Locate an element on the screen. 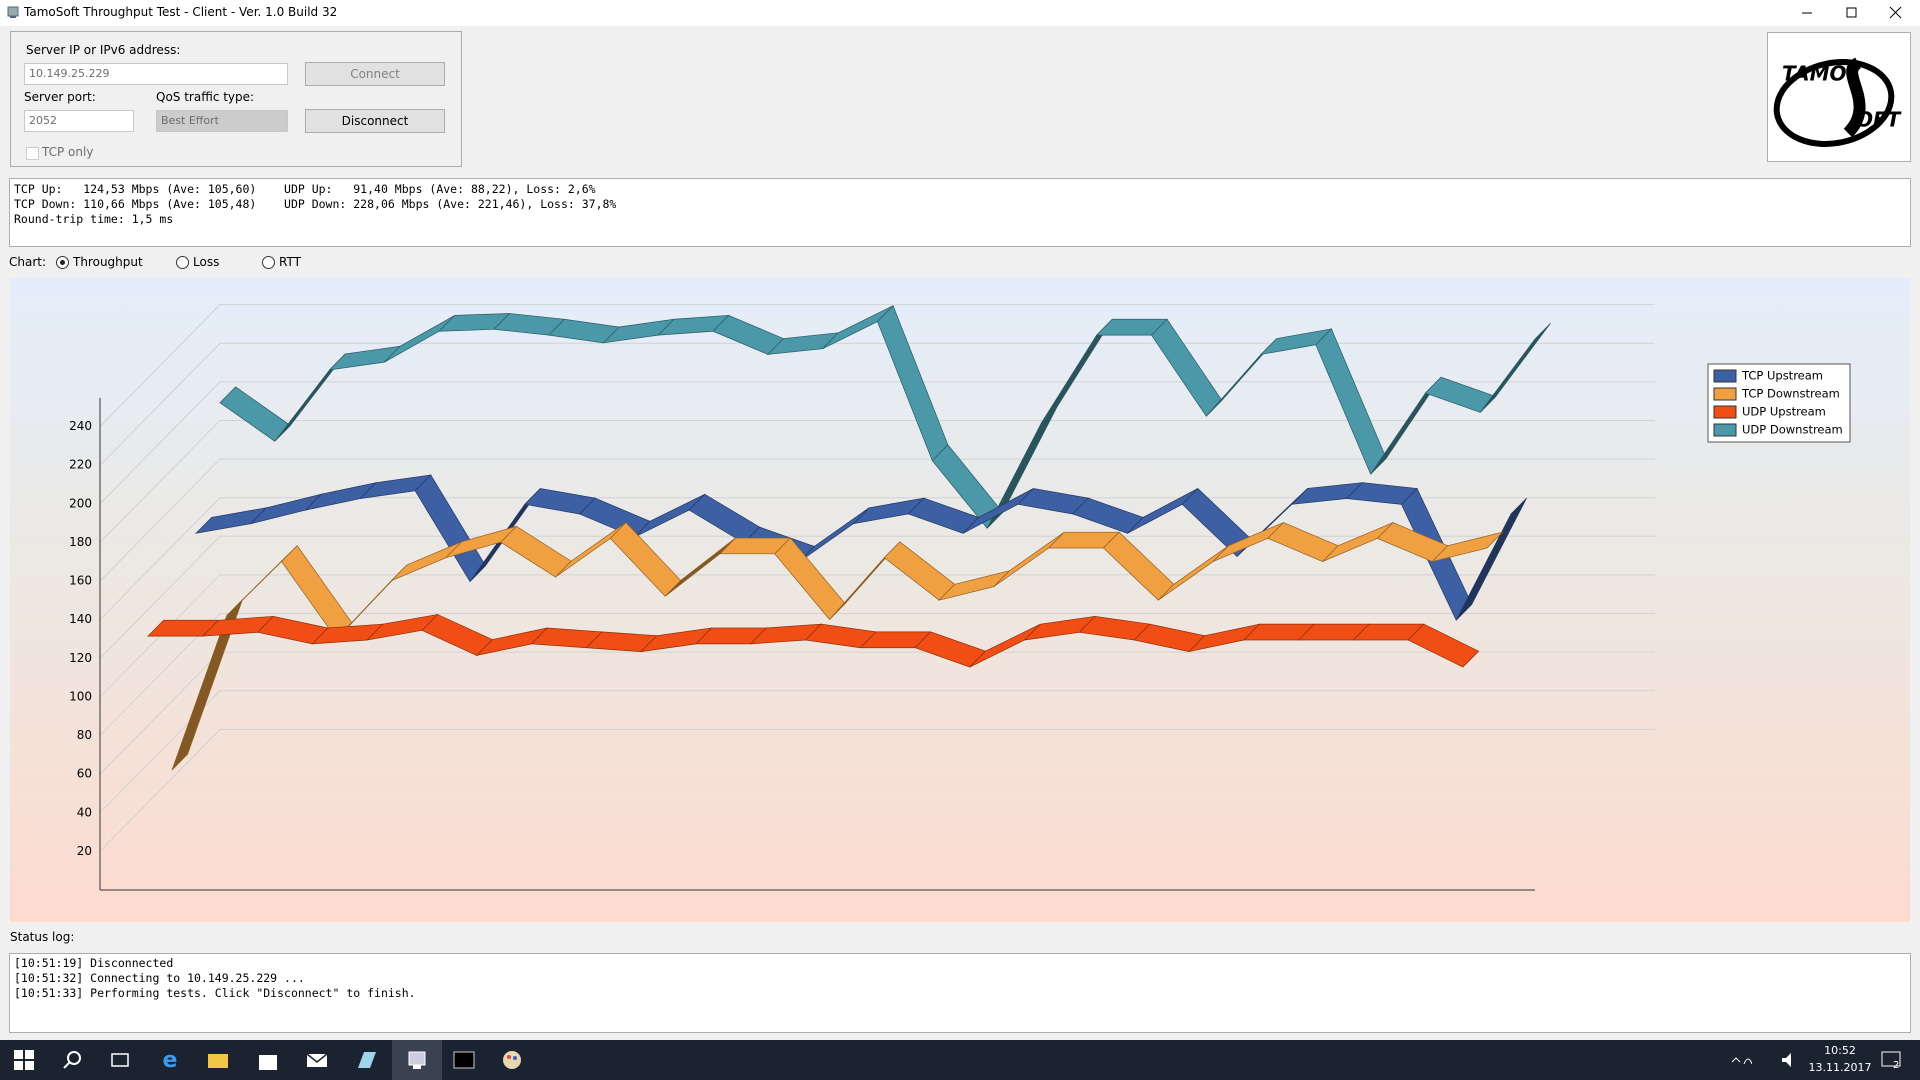 This screenshot has width=1920, height=1080. legend-label: TCP Upstream is located at coordinates (1782, 376).